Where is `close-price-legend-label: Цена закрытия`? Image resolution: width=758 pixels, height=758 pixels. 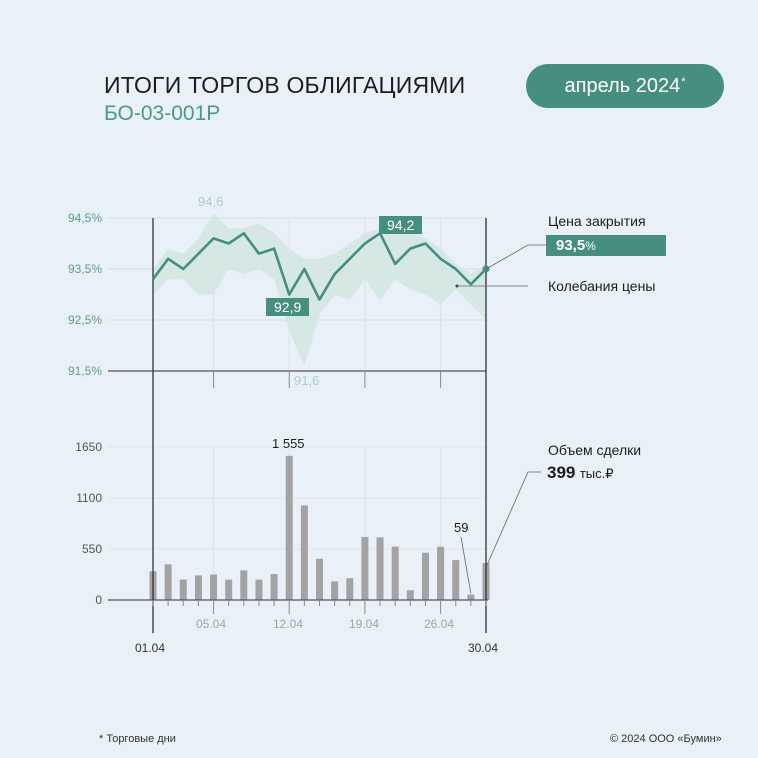 close-price-legend-label: Цена закрытия is located at coordinates (597, 221).